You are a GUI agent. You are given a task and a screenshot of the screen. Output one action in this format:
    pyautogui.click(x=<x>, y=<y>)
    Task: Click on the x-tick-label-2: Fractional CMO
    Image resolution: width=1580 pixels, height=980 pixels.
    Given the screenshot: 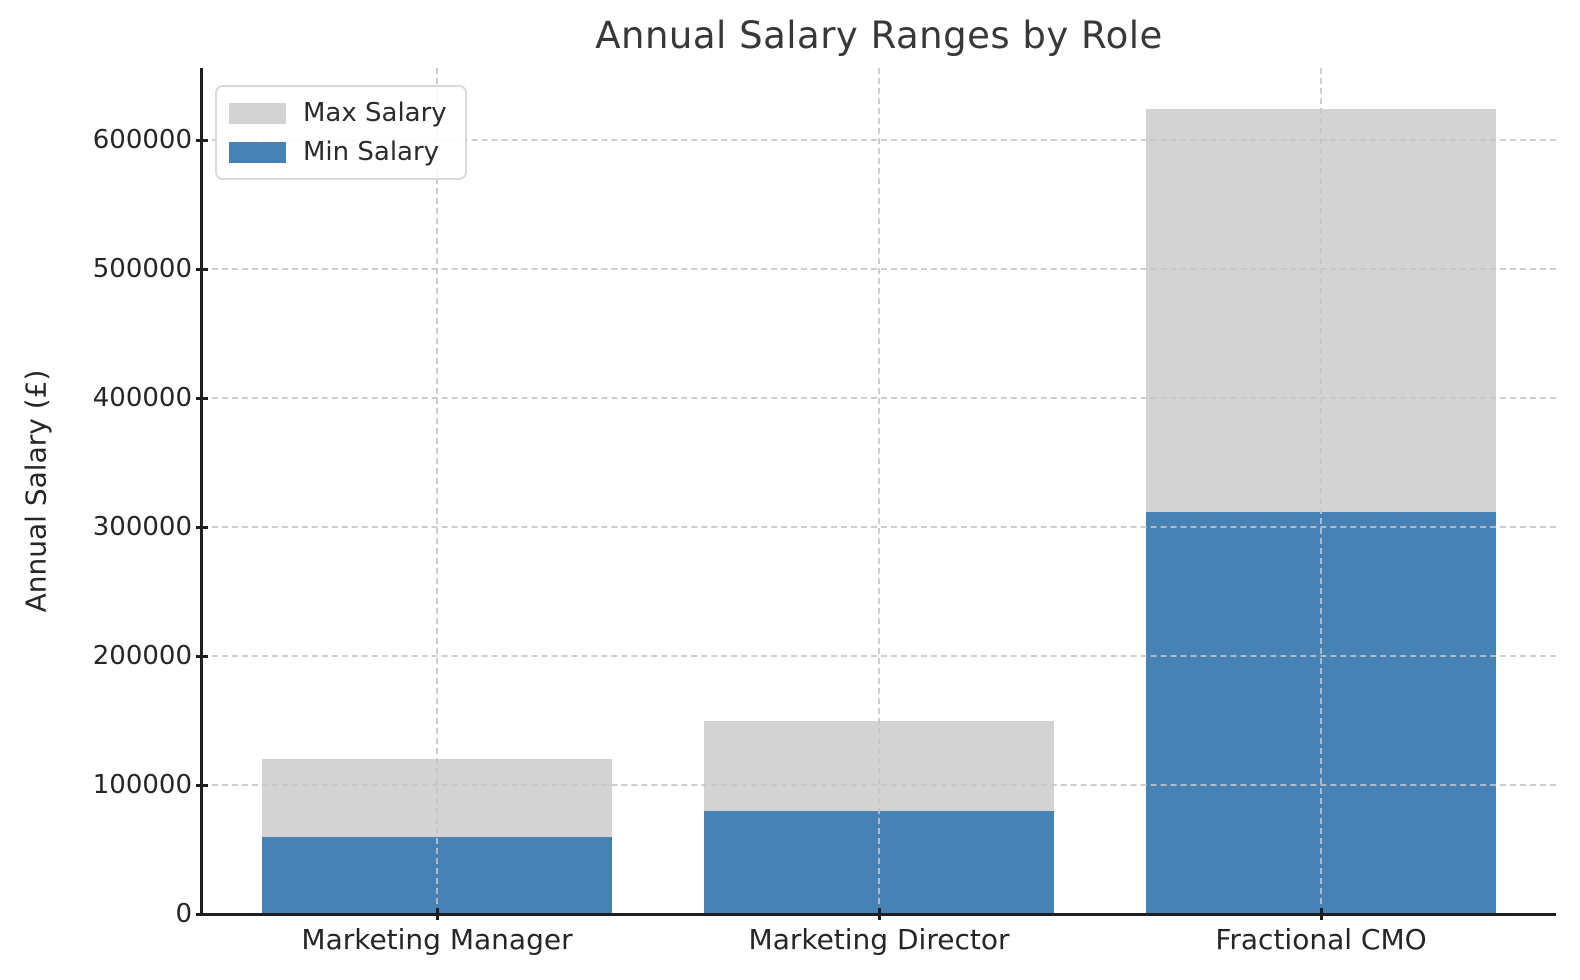 What is the action you would take?
    pyautogui.click(x=1321, y=939)
    